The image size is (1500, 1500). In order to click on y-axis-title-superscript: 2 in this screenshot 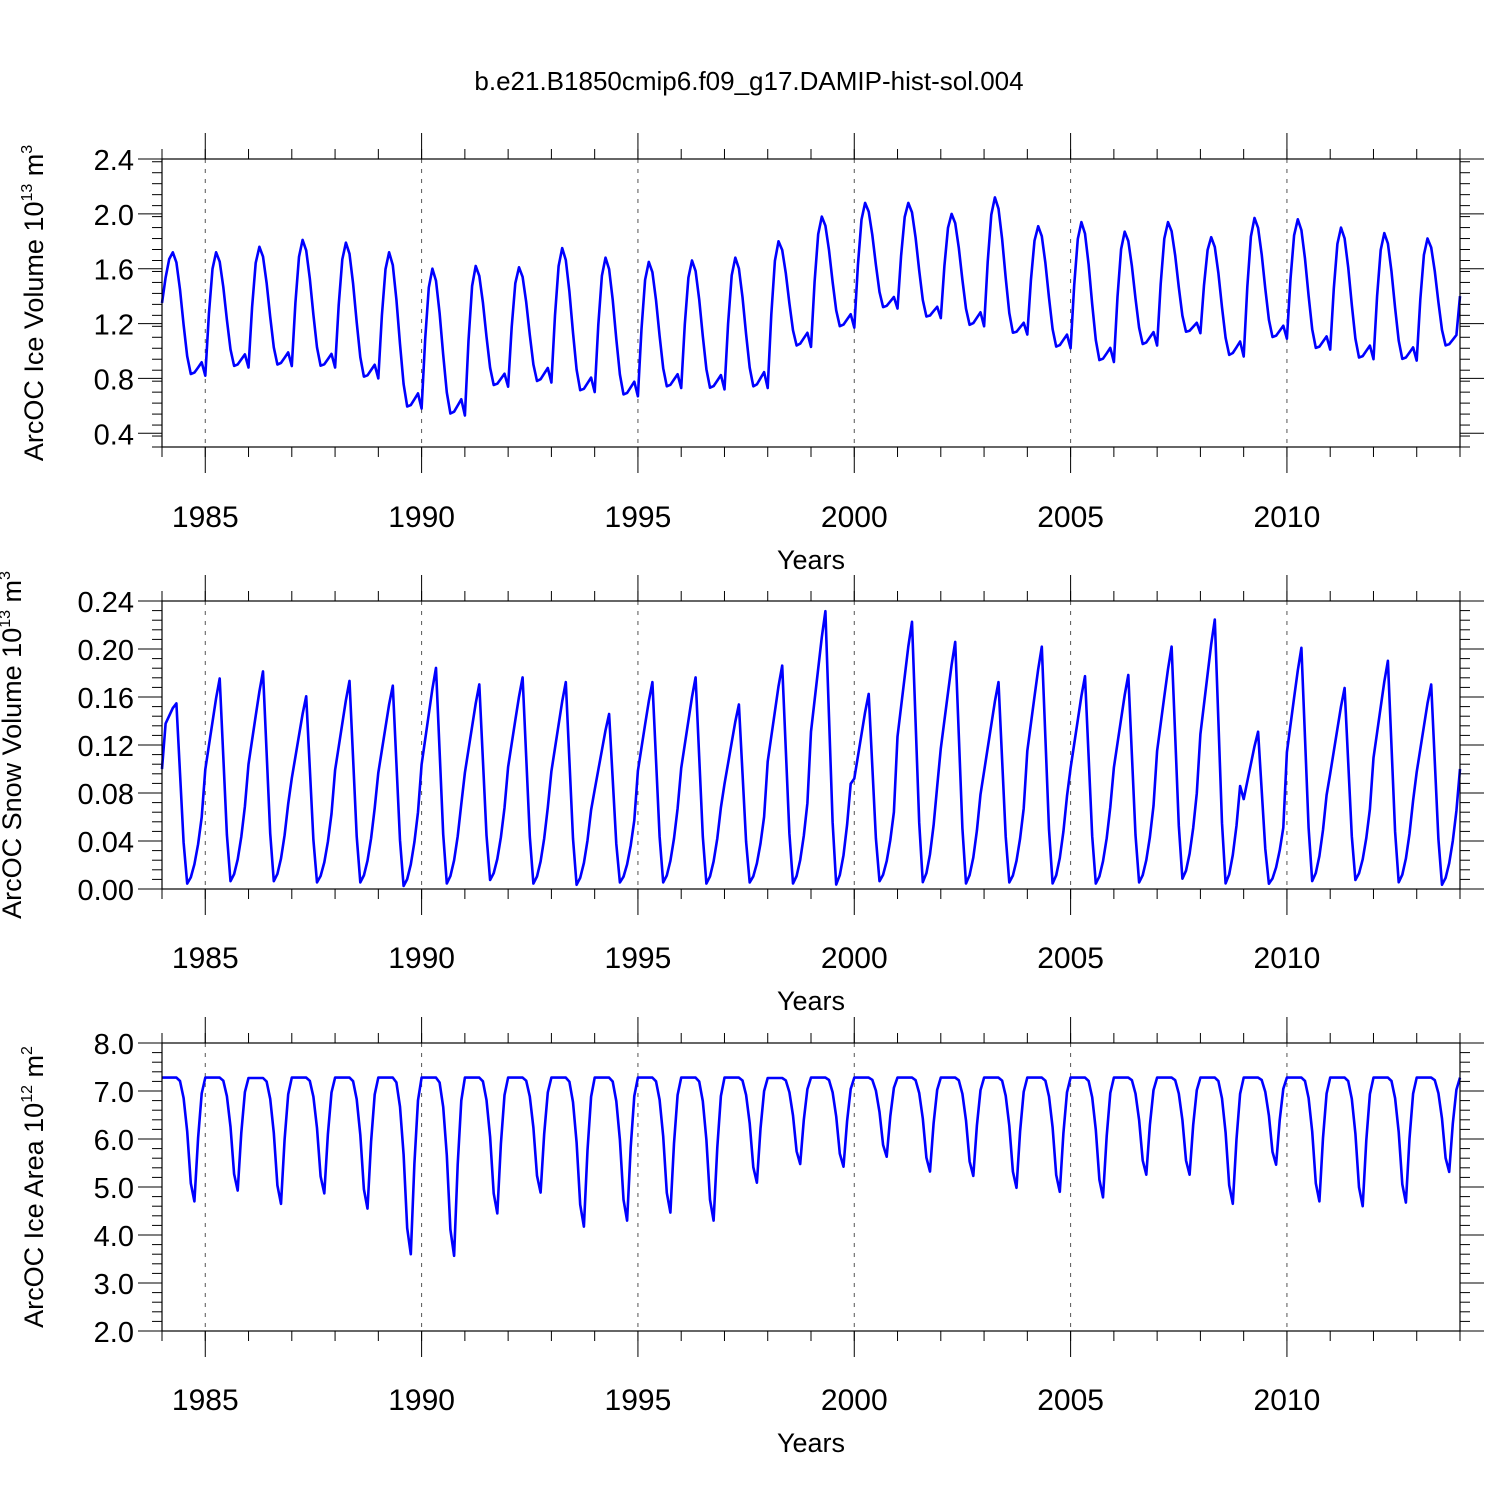, I will do `click(27, 1050)`.